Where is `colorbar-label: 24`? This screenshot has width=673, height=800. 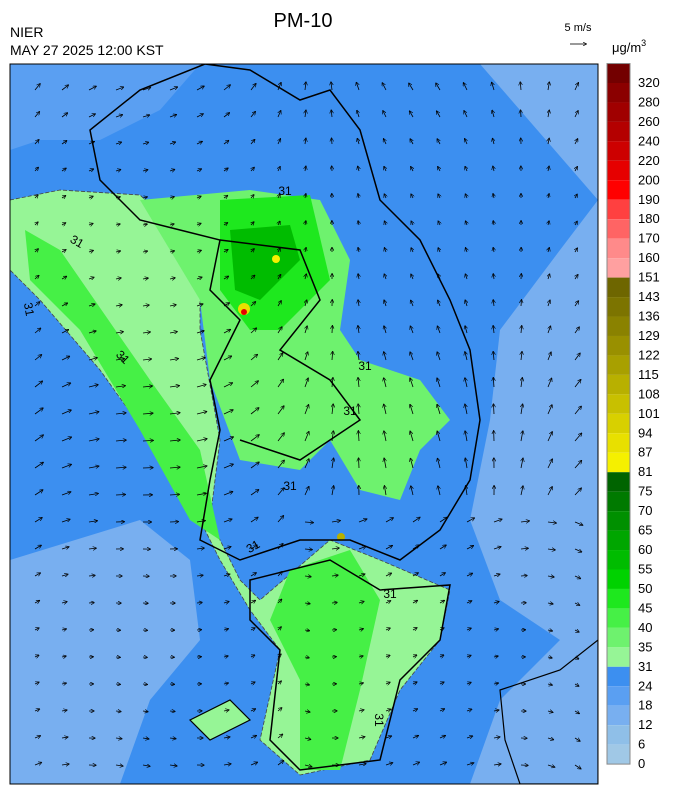
colorbar-label: 24 is located at coordinates (645, 685).